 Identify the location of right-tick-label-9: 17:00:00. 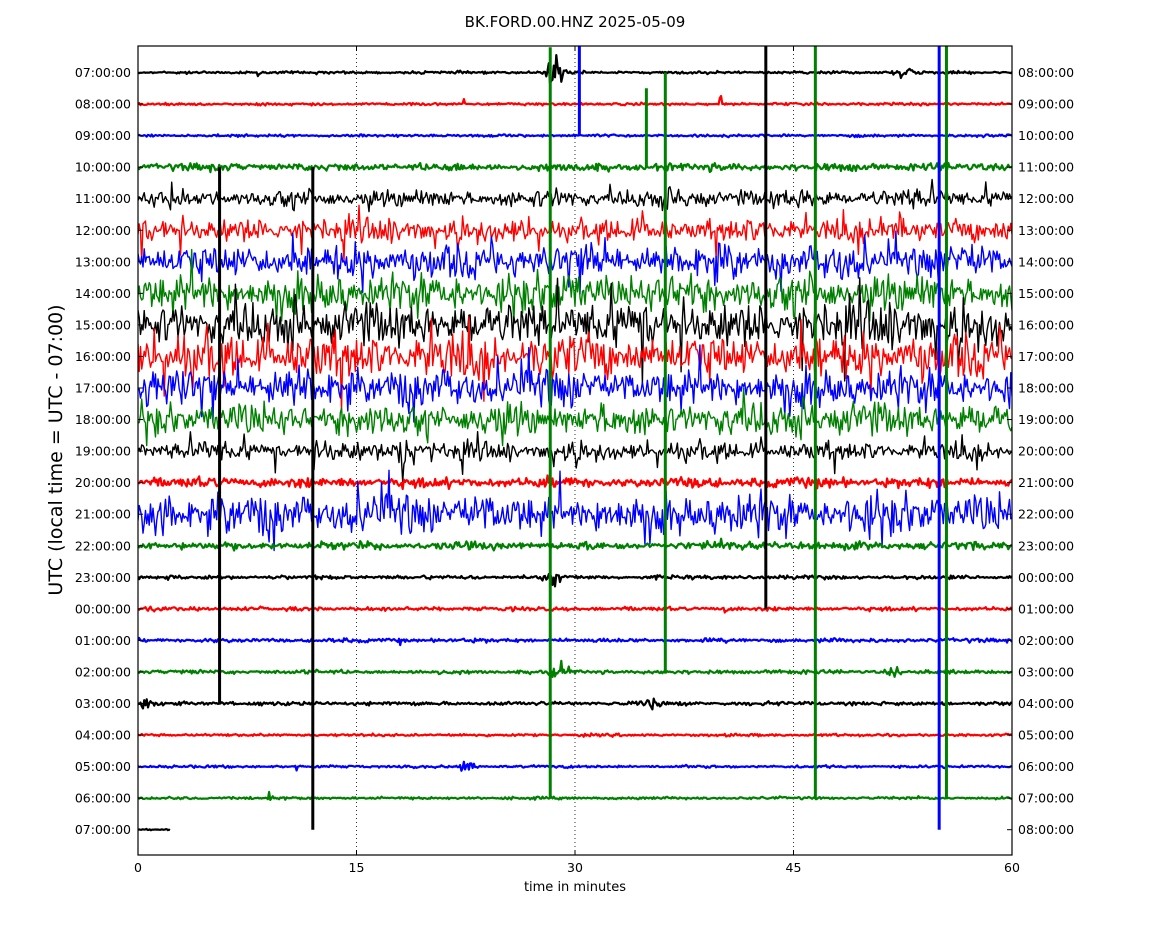
(1046, 356).